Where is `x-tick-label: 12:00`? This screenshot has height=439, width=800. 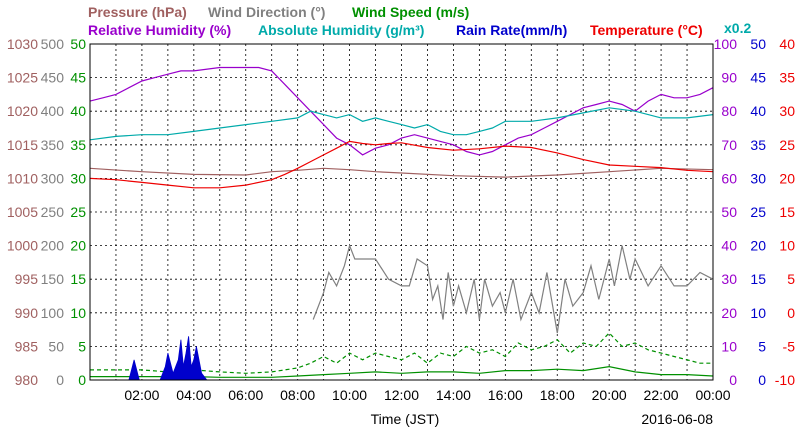
x-tick-label: 12:00 is located at coordinates (401, 395).